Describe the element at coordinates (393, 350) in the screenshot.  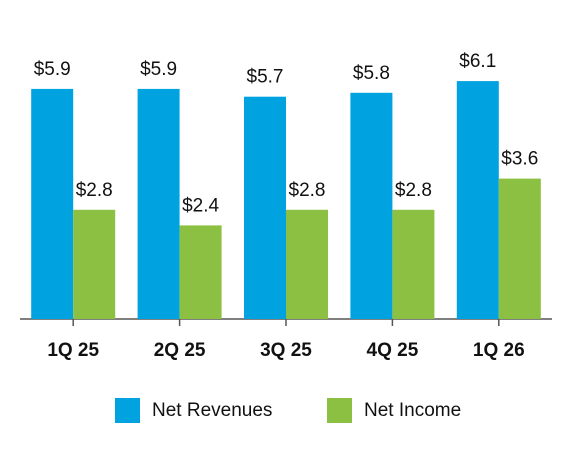
I see `x-tick-label: 4Q 25` at that location.